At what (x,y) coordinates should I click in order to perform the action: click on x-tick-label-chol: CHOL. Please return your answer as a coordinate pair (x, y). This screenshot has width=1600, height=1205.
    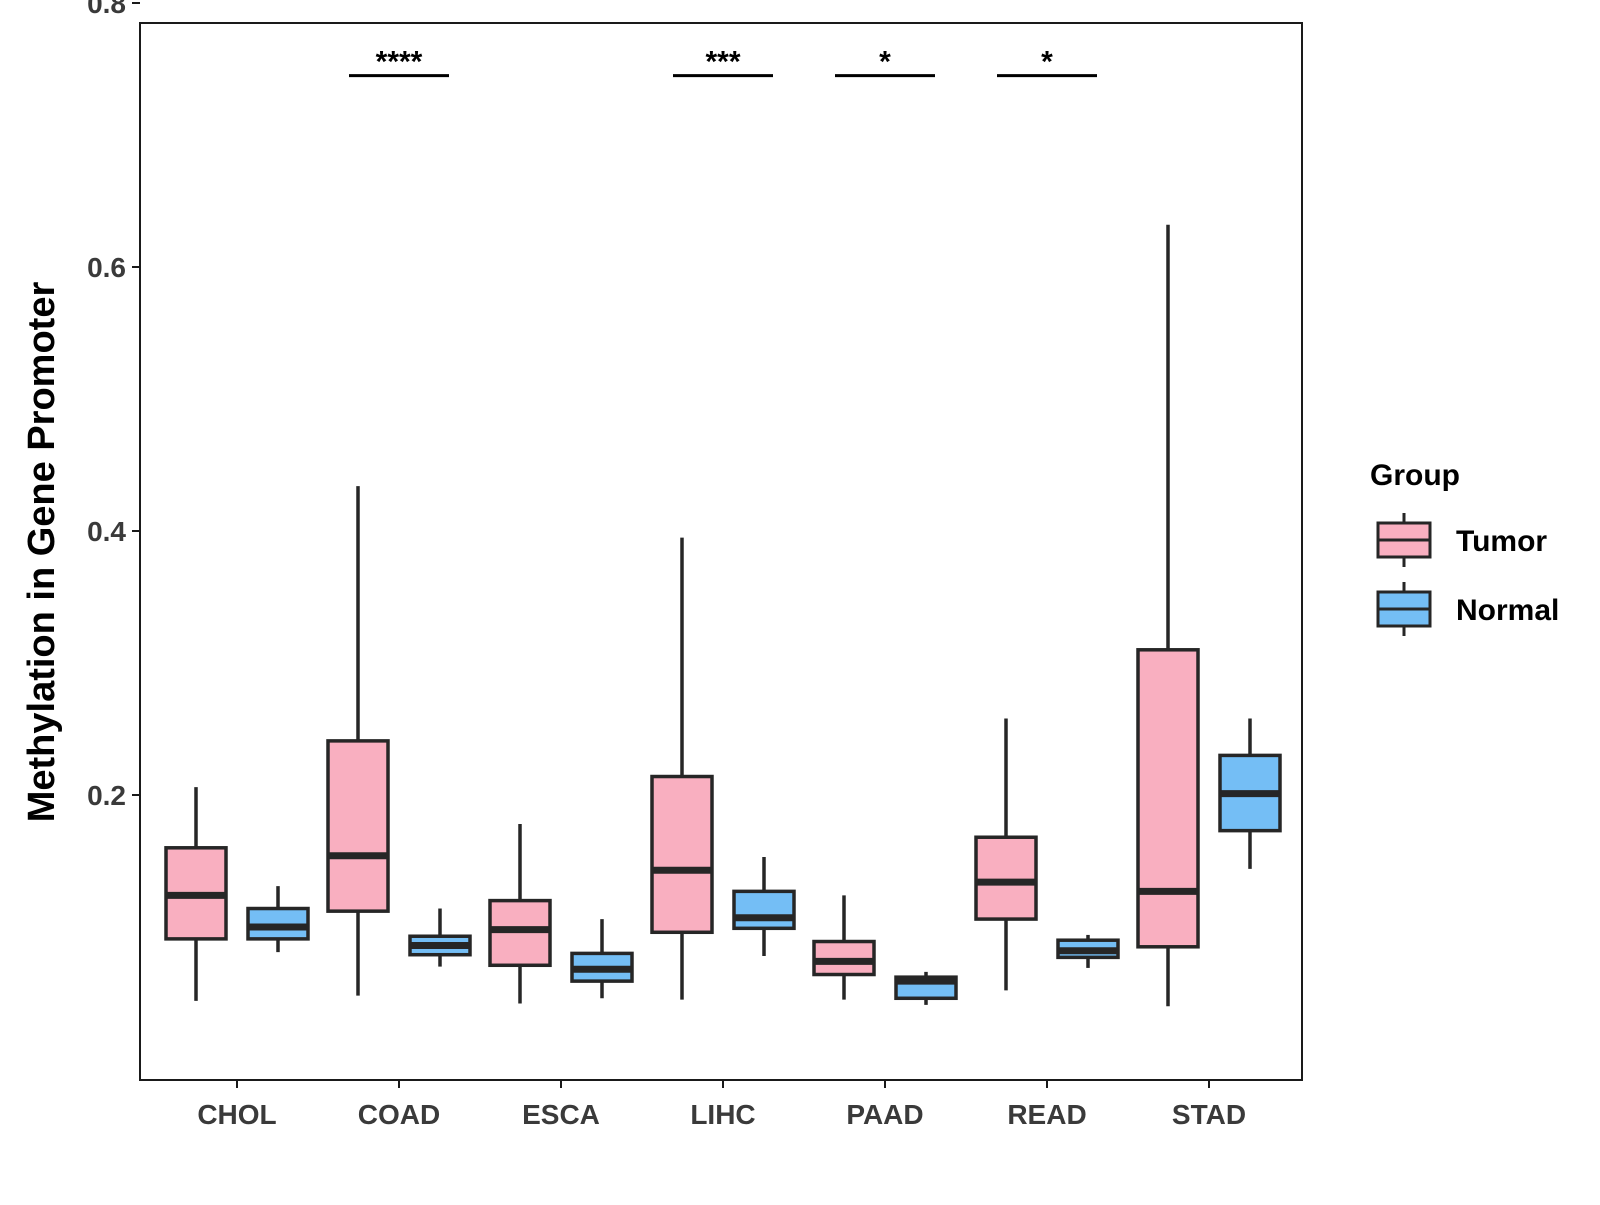
    Looking at the image, I should click on (236, 1114).